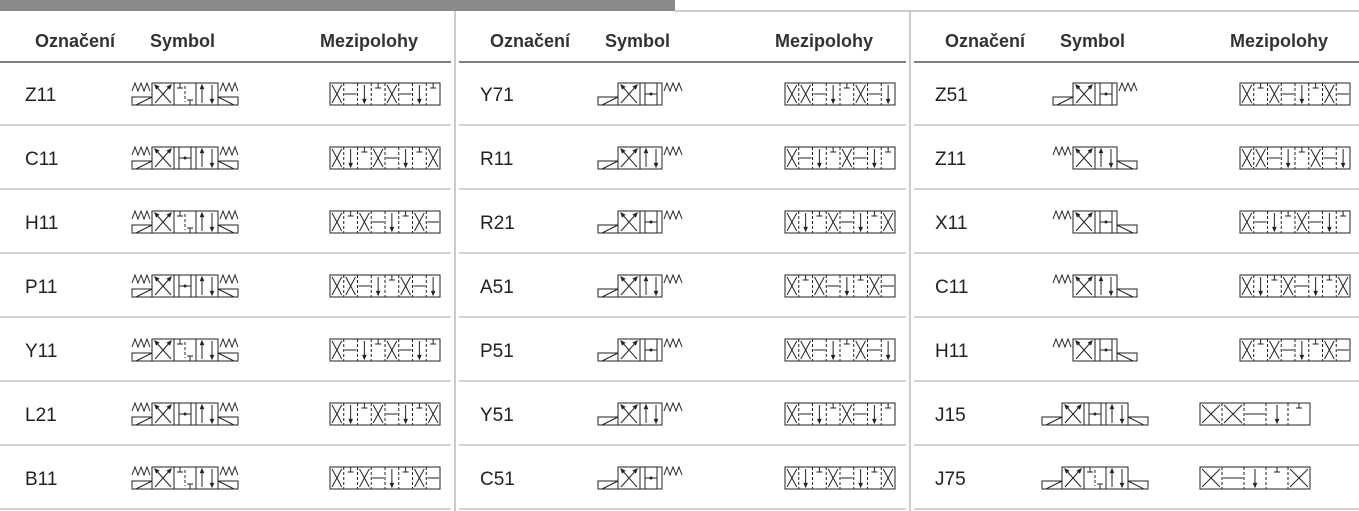  I want to click on valve-code: B11, so click(41, 479).